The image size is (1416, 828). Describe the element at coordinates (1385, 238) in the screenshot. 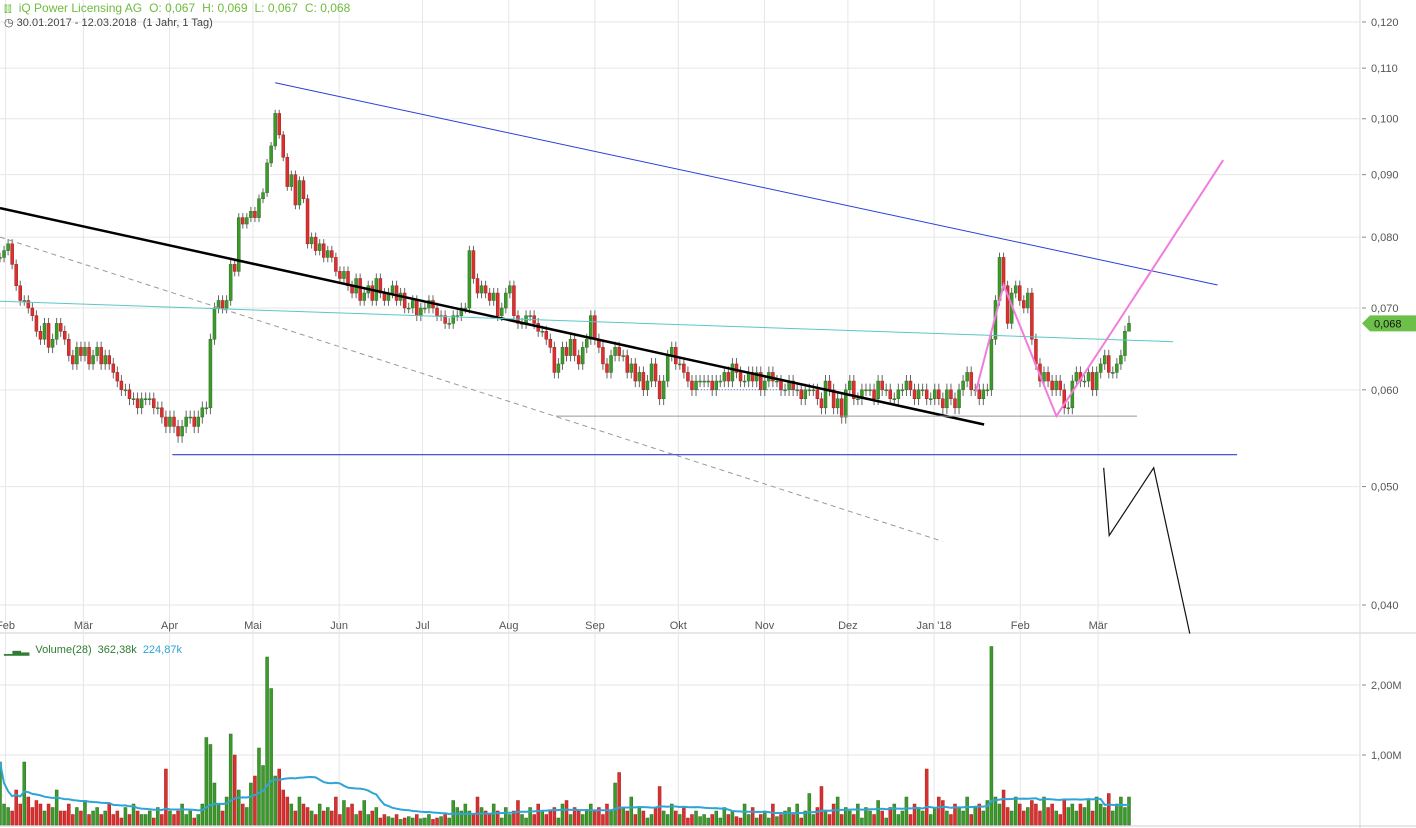

I see `y-tick-label: 0,080` at that location.